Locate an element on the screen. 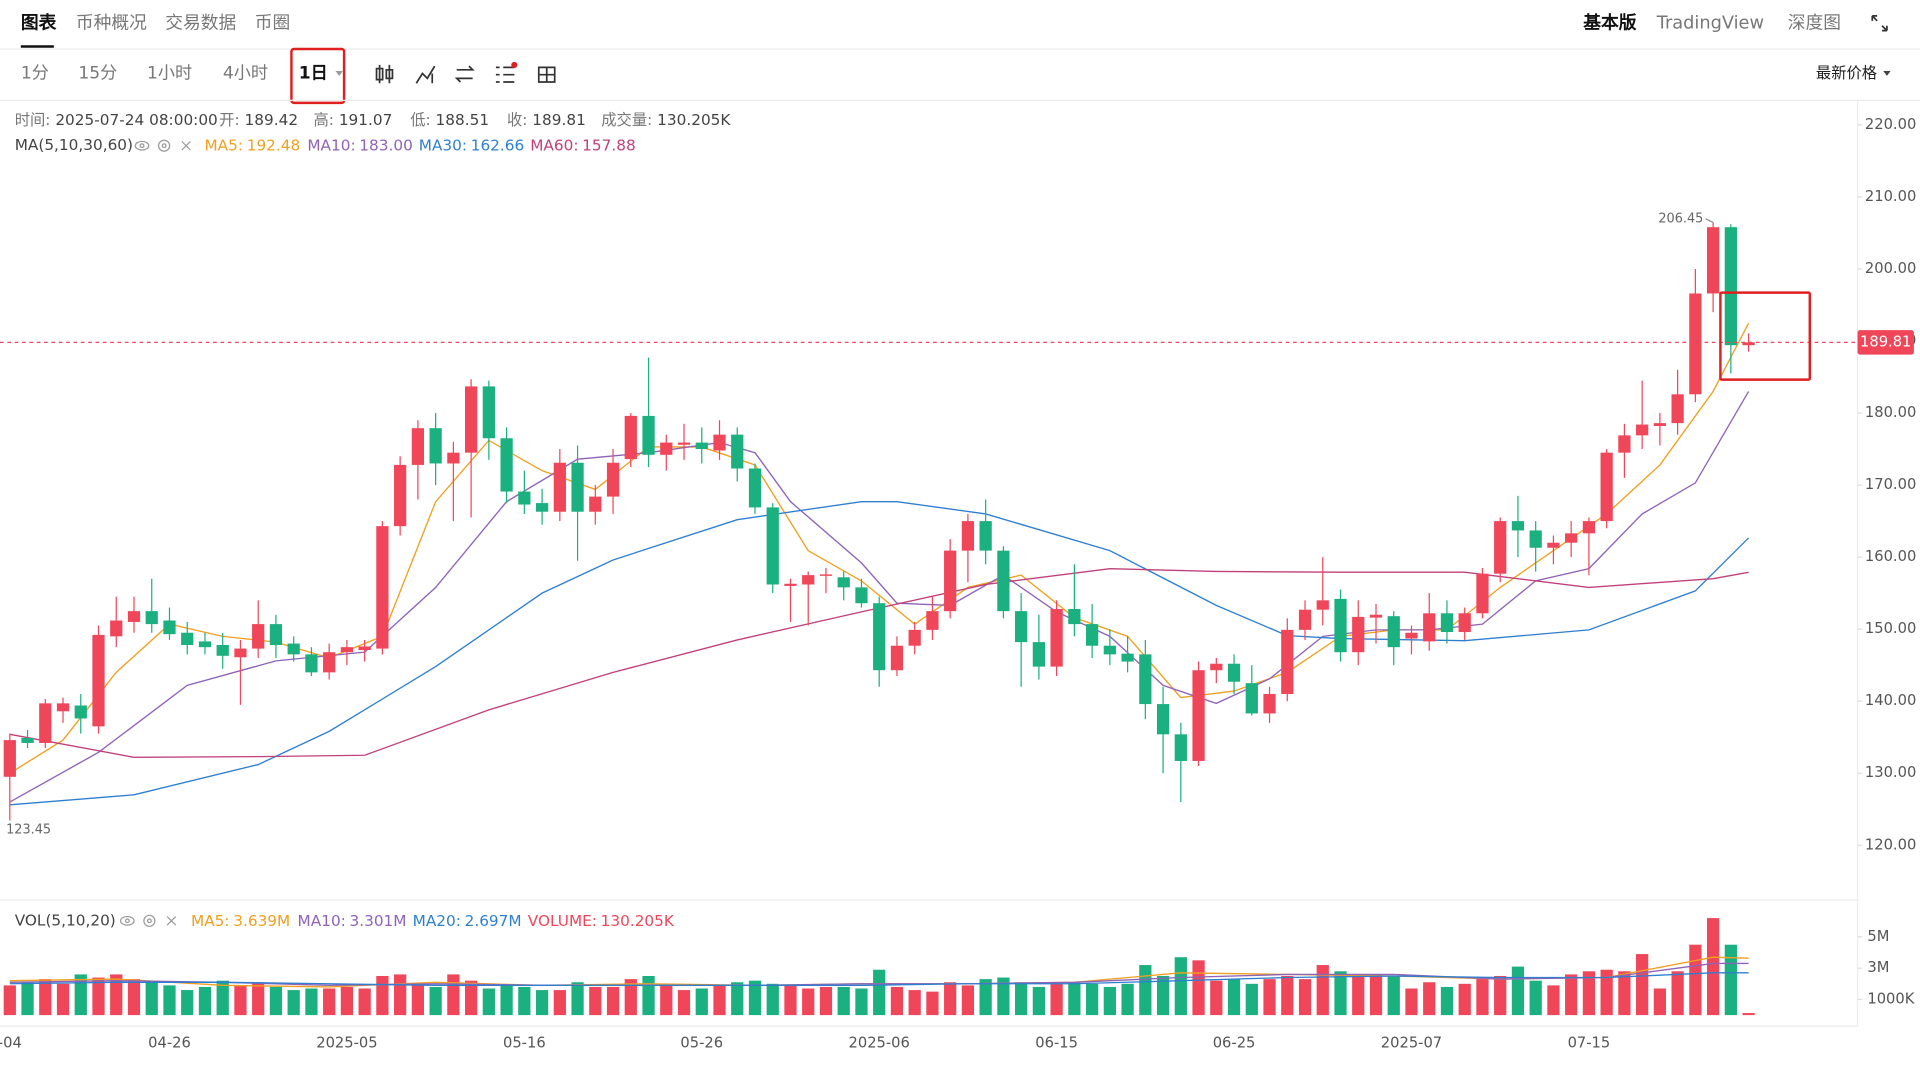 The image size is (1920, 1080). legend-value: 2.697M is located at coordinates (493, 920).